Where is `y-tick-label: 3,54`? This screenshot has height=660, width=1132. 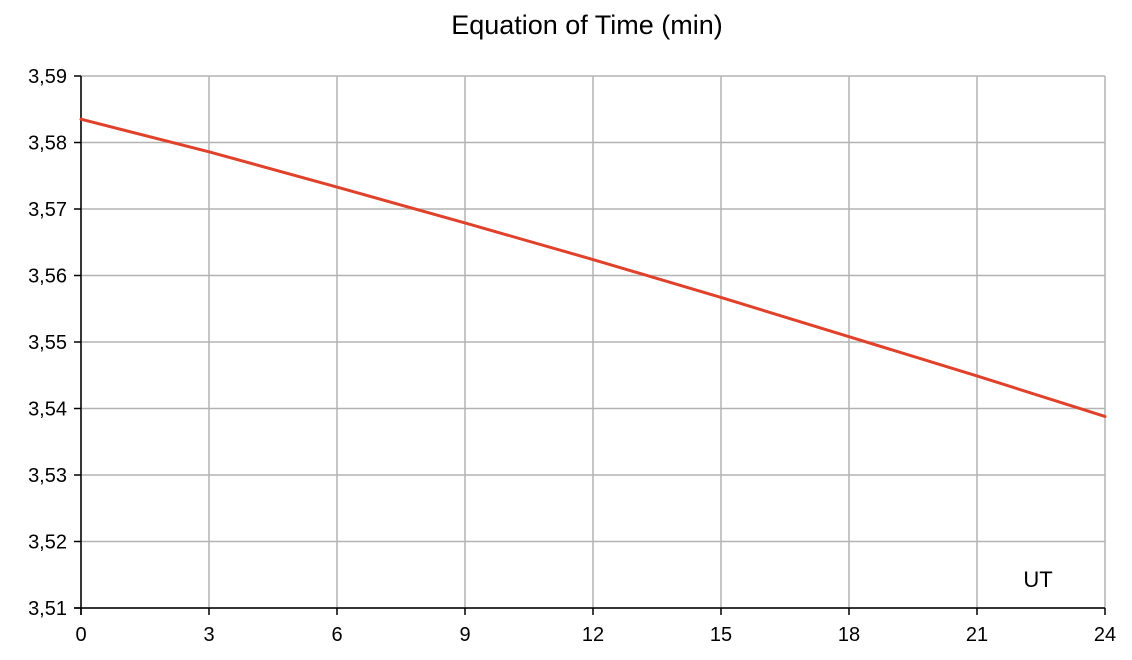
y-tick-label: 3,54 is located at coordinates (47, 410).